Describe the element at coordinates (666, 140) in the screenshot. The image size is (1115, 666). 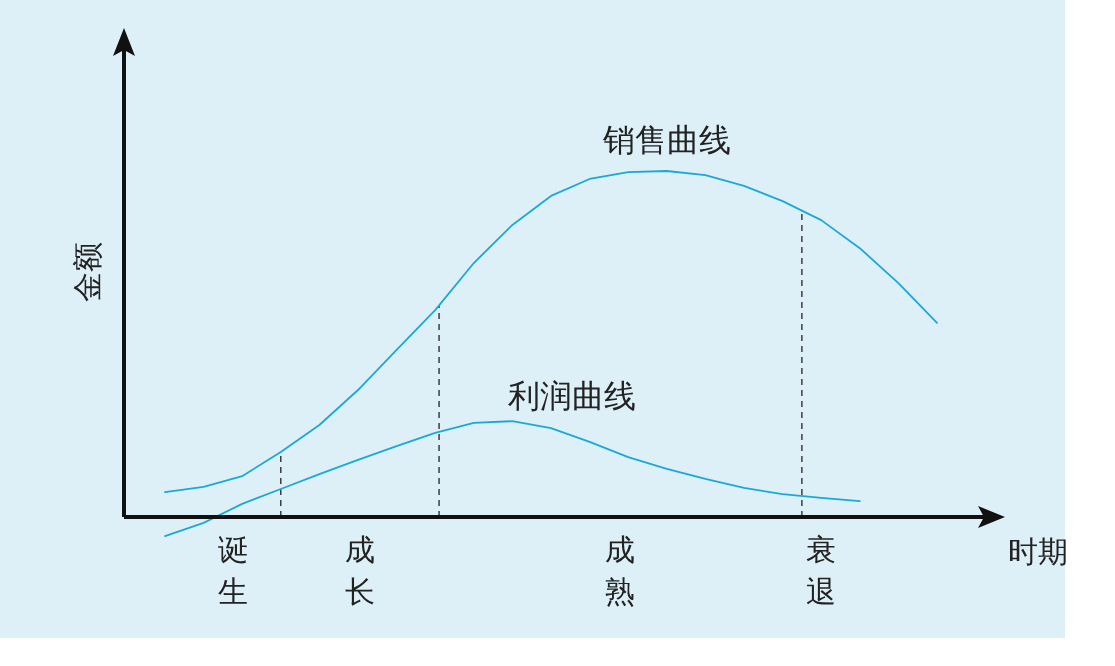
I see `series-label: 销售曲线` at that location.